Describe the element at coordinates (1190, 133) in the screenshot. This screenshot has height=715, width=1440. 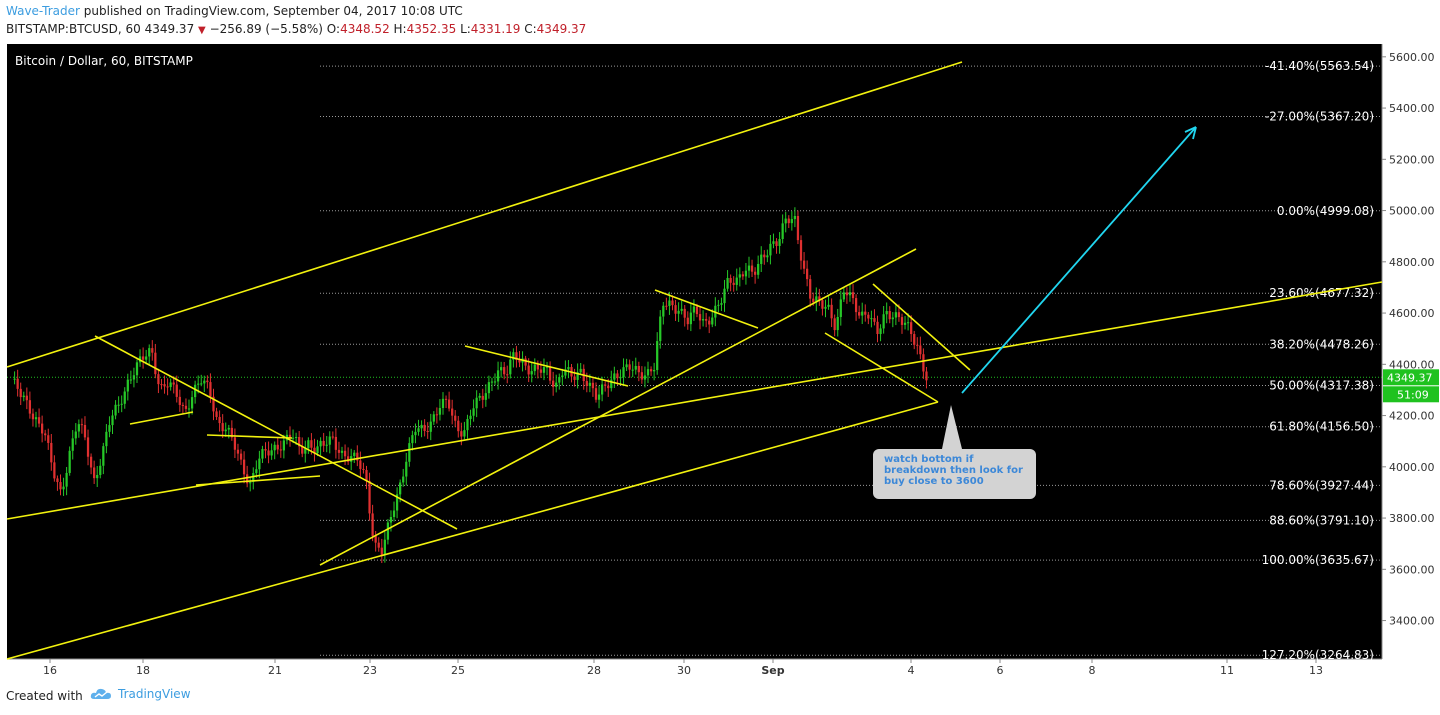
I see `target-arrow-head` at that location.